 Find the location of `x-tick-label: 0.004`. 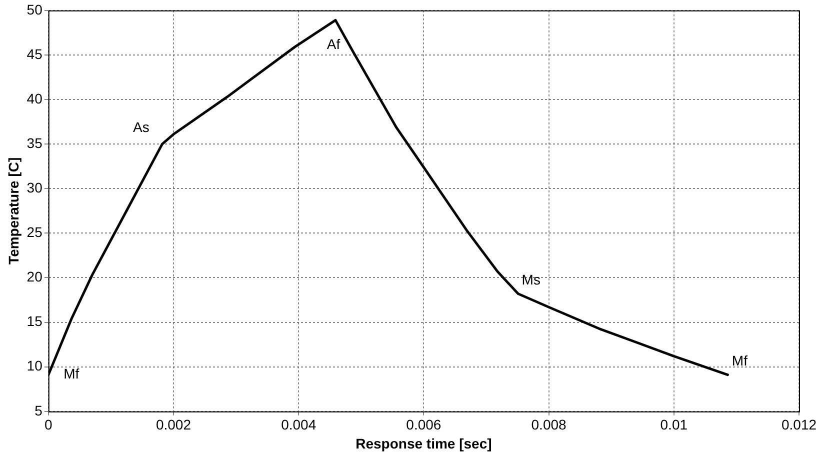

x-tick-label: 0.004 is located at coordinates (298, 424).